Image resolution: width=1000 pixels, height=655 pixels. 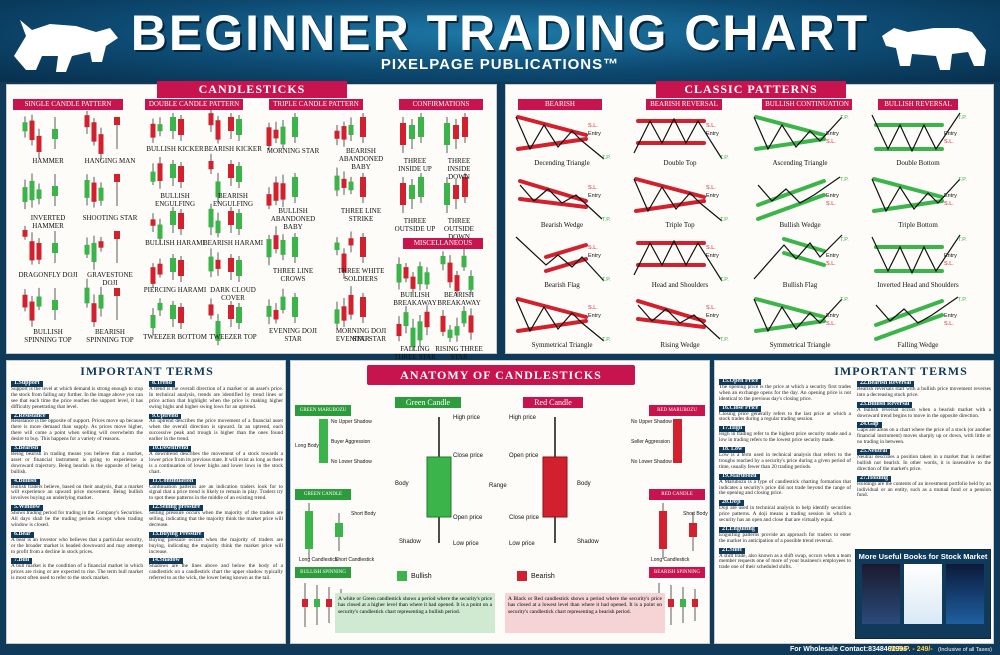 I want to click on classic-patterns-banner: CLASSIC PATTERNS, so click(x=751, y=89).